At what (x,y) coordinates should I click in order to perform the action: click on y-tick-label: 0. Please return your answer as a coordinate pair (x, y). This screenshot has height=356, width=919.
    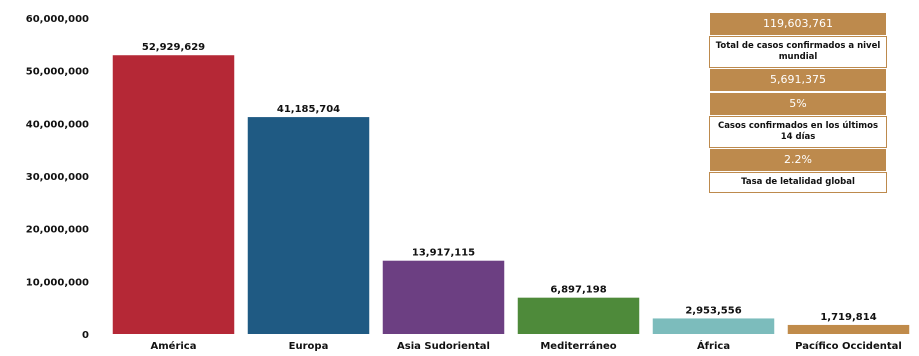
    Looking at the image, I should click on (85, 335).